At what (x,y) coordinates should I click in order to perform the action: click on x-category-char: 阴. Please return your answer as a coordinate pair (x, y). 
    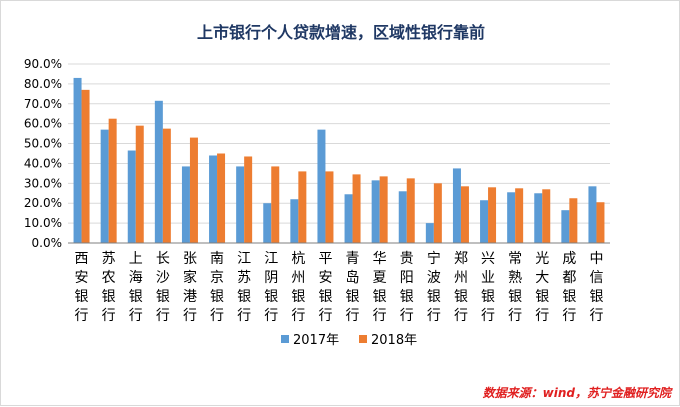
    Looking at the image, I should click on (271, 278).